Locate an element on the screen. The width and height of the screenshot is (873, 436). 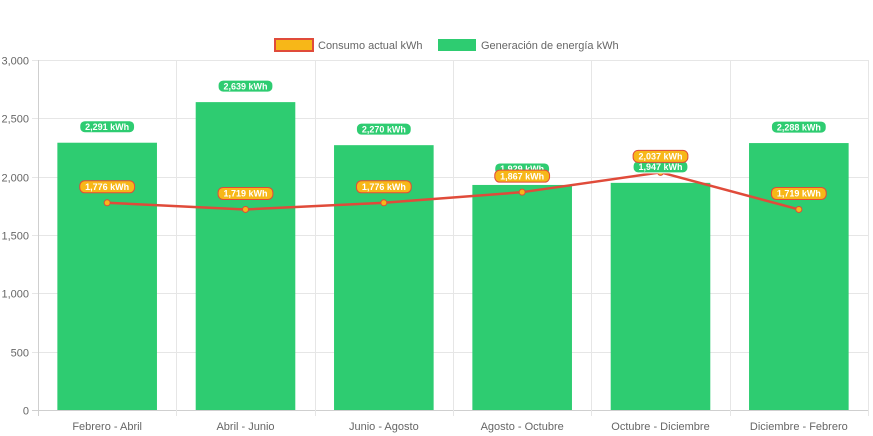
bar-data-label: 2,288 kWh is located at coordinates (798, 127).